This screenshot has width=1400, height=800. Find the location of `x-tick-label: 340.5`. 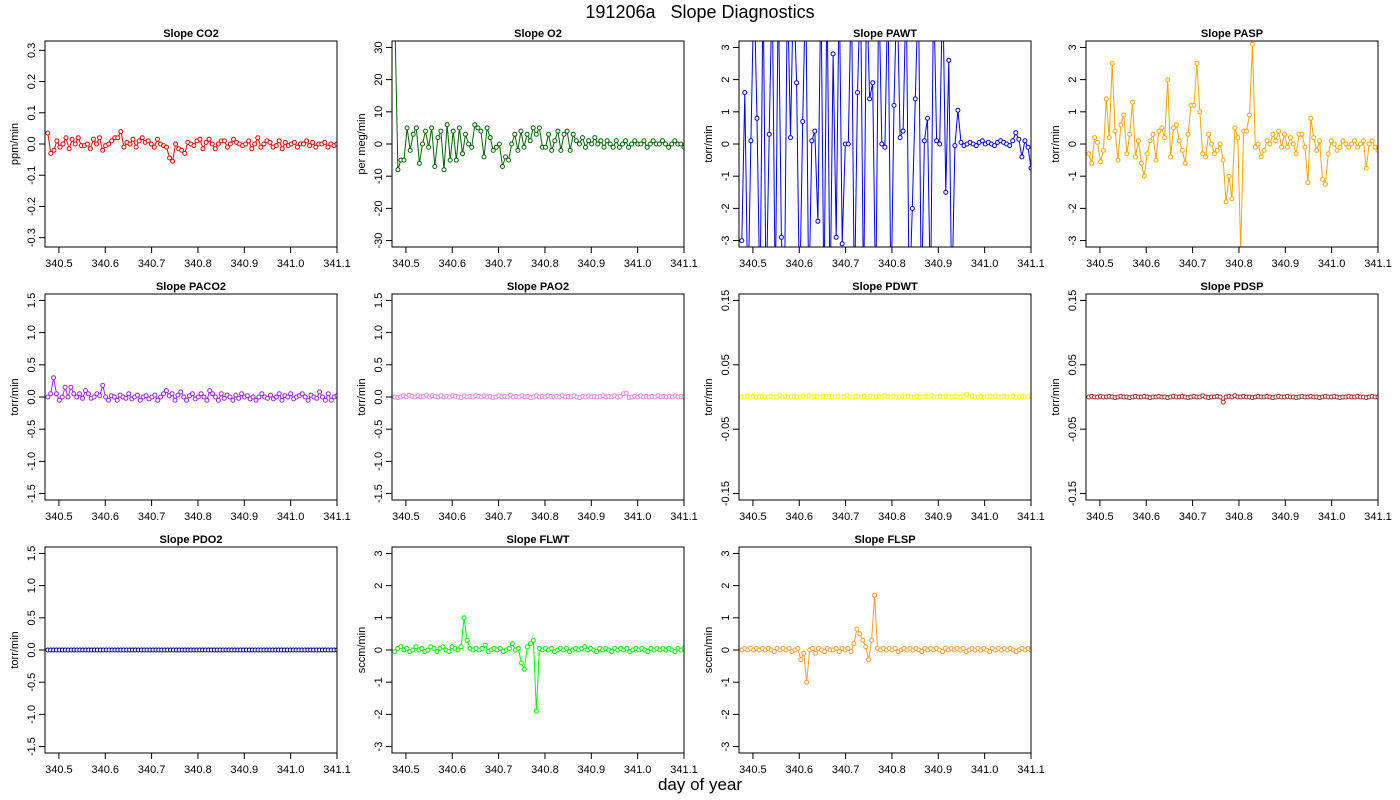

x-tick-label: 340.5 is located at coordinates (753, 517).